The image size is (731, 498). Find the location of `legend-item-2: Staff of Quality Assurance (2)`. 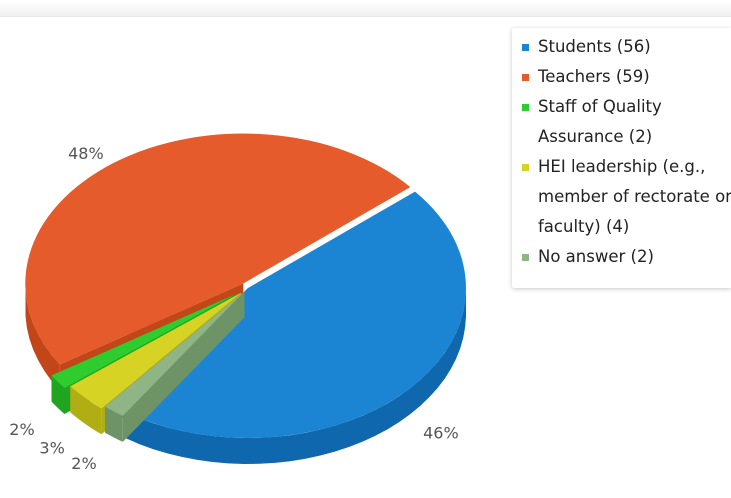

legend-item-2: Staff of Quality Assurance (2) is located at coordinates (621, 122).